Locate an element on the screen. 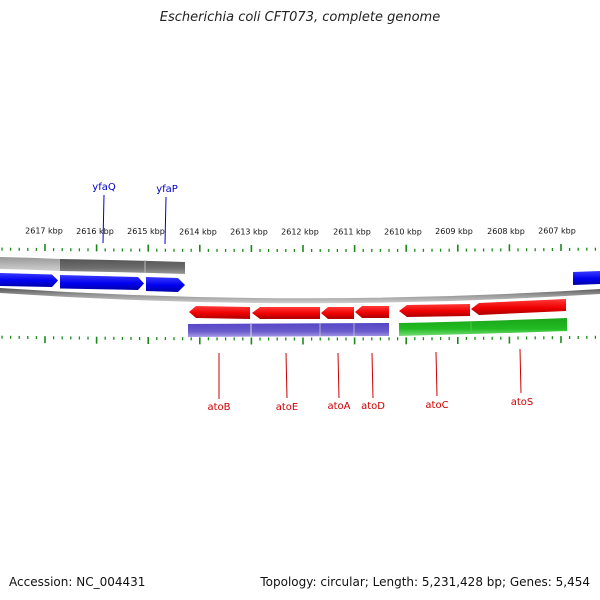  forward-gene-yfaP is located at coordinates (165, 284).